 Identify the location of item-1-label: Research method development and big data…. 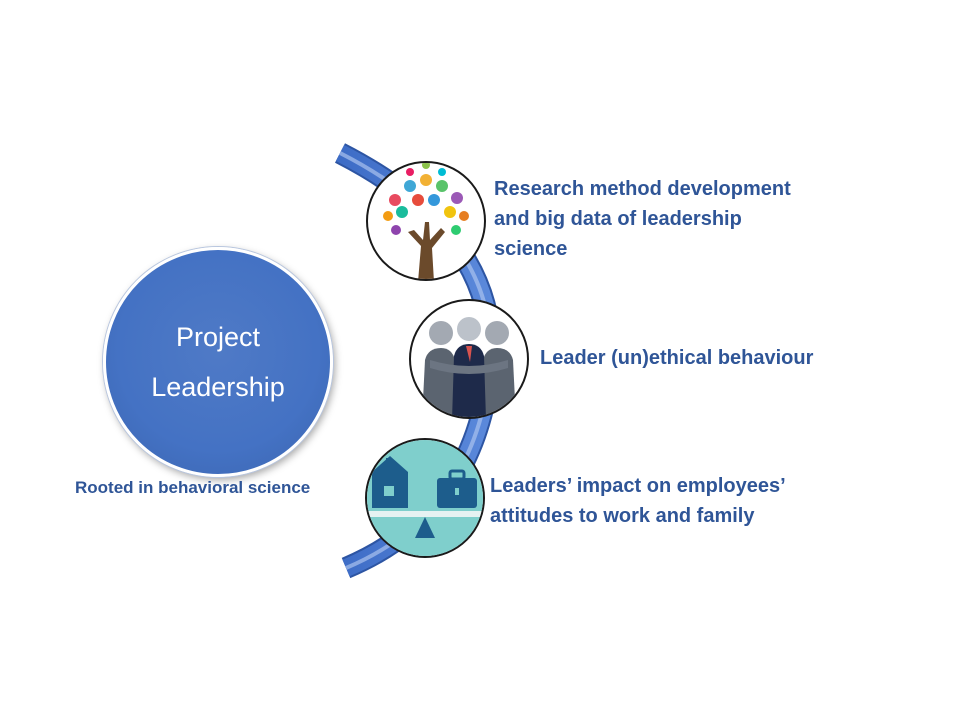
(642, 219).